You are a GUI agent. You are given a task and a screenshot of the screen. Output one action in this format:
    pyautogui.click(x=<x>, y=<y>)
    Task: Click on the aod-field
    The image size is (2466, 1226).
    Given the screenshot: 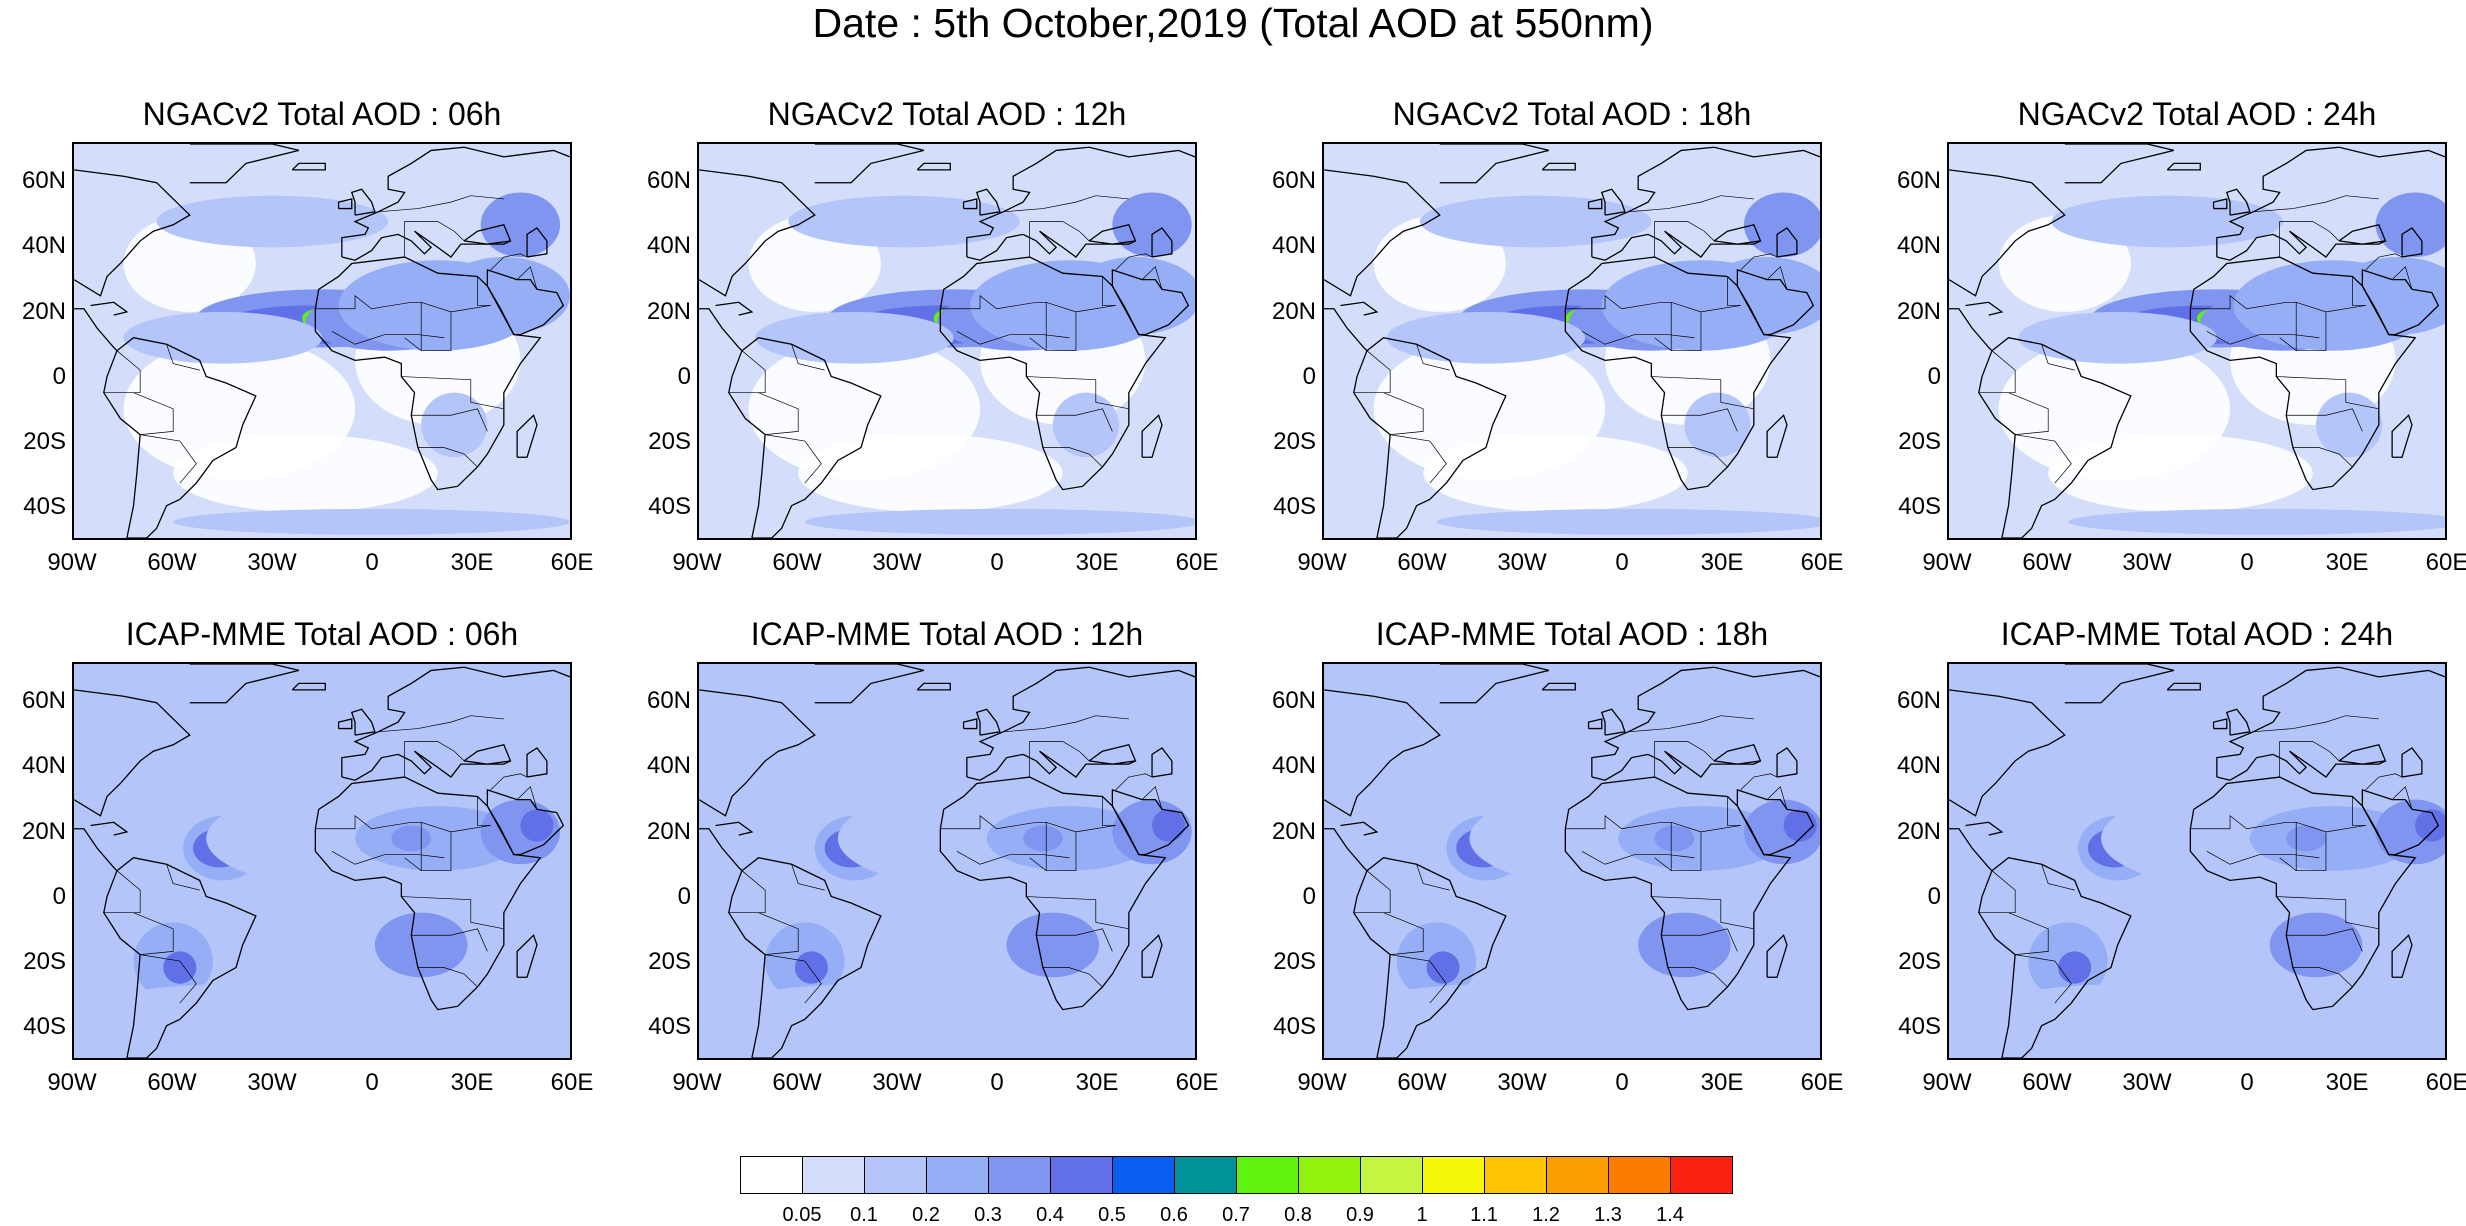 What is the action you would take?
    pyautogui.click(x=322, y=341)
    